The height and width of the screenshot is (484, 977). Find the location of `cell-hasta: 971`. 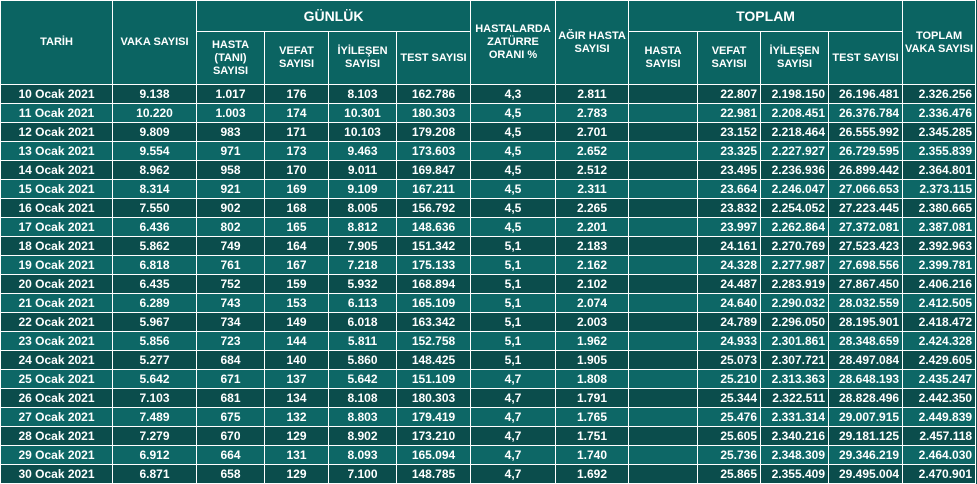

cell-hasta: 971 is located at coordinates (230, 151).